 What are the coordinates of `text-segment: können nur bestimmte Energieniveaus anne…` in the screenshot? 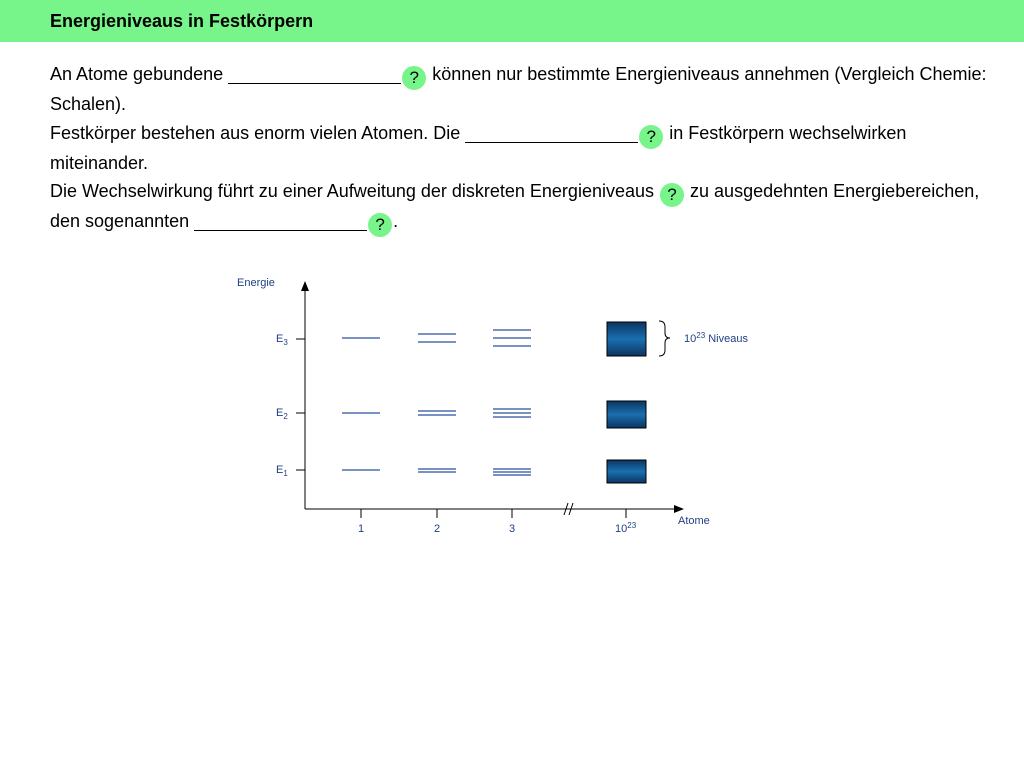 It's located at (518, 89).